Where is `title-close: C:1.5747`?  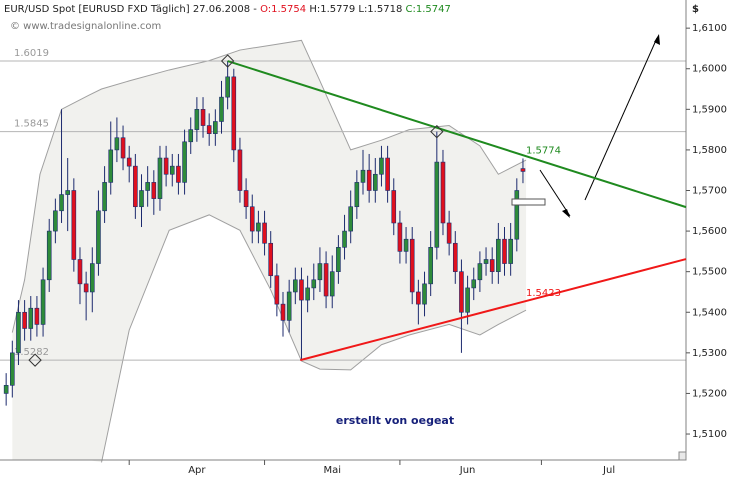 title-close: C:1.5747 is located at coordinates (428, 9).